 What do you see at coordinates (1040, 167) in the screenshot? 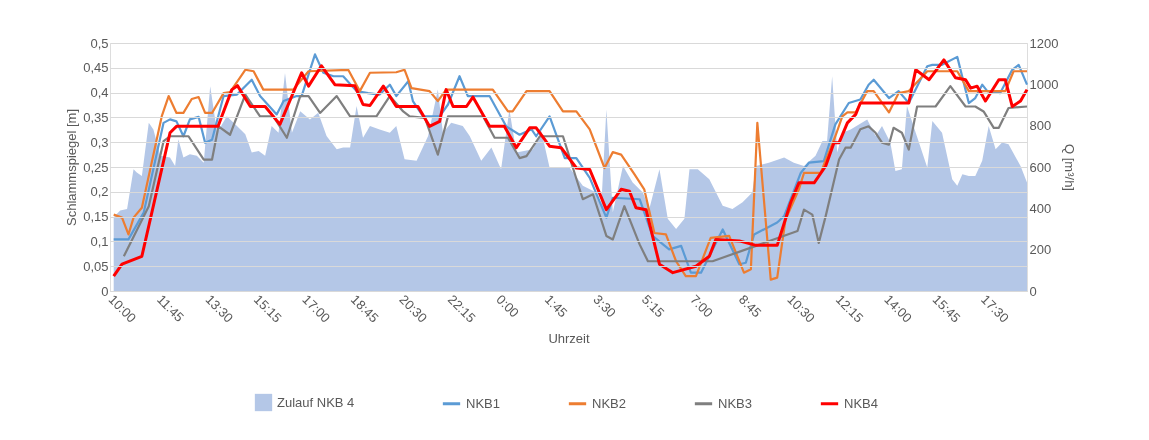
I see `y2-tick-label: 600` at bounding box center [1040, 167].